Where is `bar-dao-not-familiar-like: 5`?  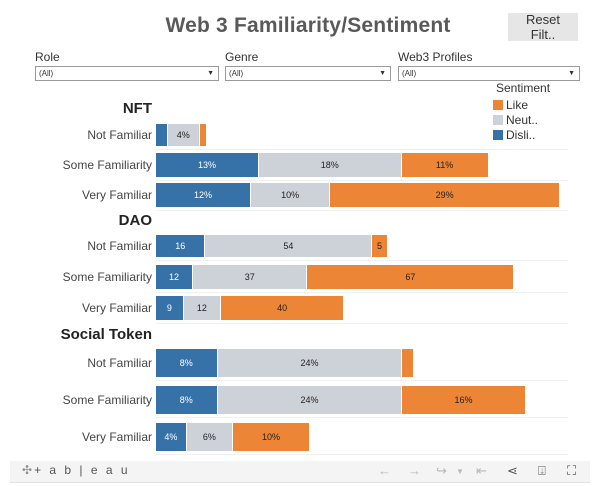 bar-dao-not-familiar-like: 5 is located at coordinates (379, 246).